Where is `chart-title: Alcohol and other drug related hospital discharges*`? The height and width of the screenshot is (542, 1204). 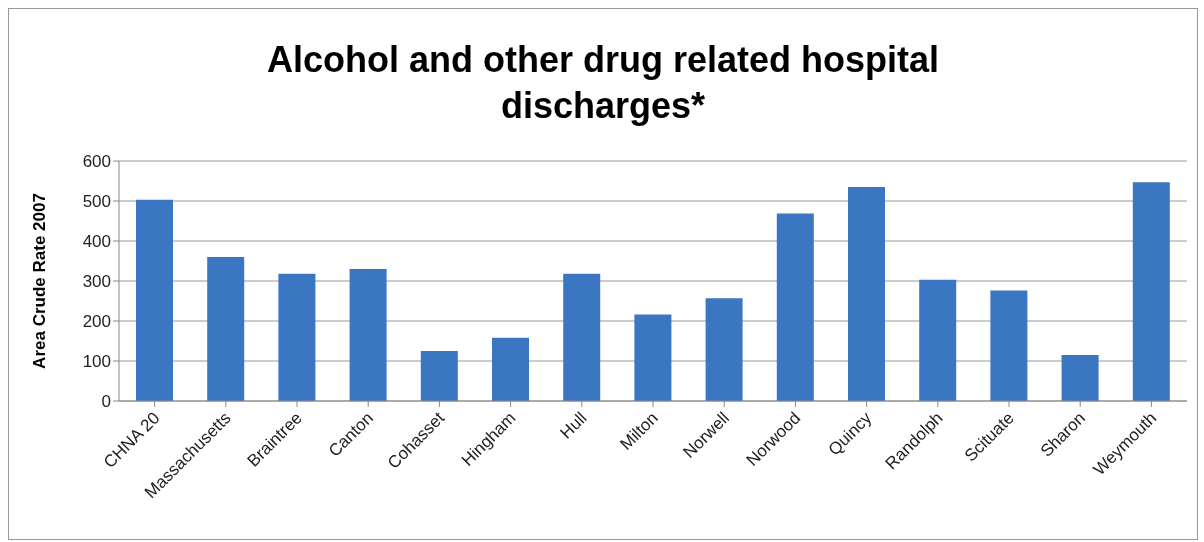 chart-title: Alcohol and other drug related hospital discharges* is located at coordinates (602, 83).